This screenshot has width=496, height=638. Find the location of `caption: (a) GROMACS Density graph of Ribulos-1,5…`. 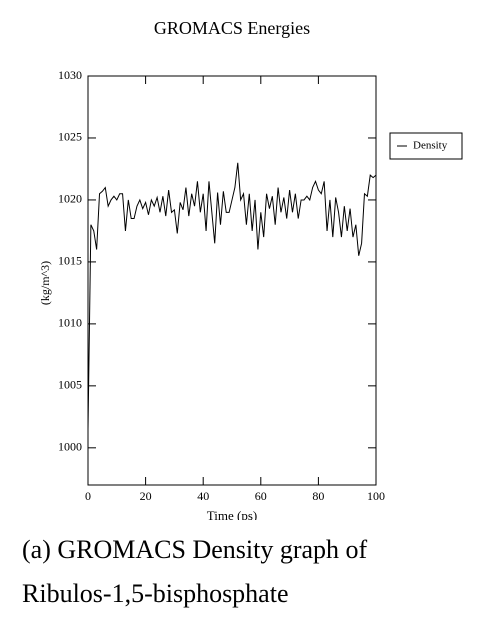

caption: (a) GROMACS Density graph of Ribulos-1,5… is located at coordinates (195, 571).